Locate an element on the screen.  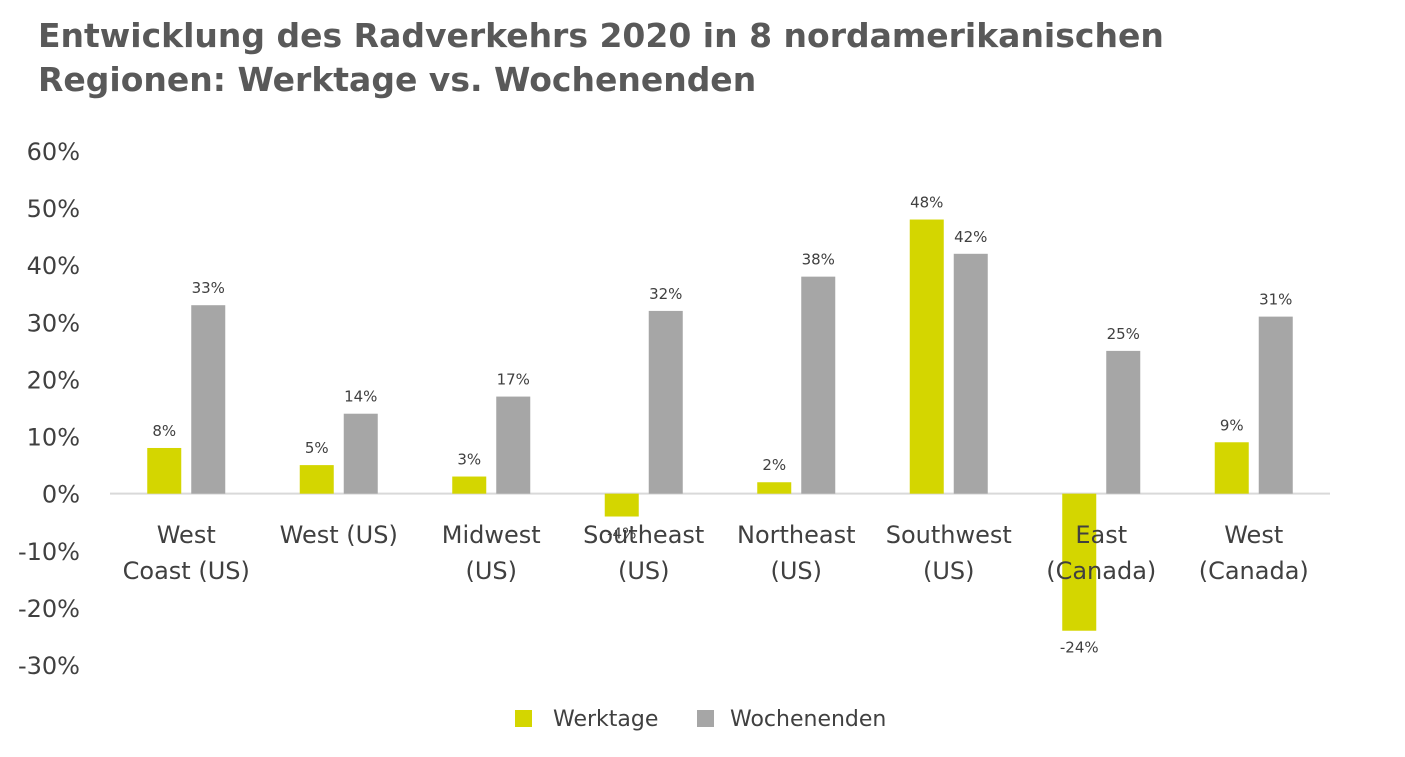
data-label: -24% is located at coordinates (1079, 648).